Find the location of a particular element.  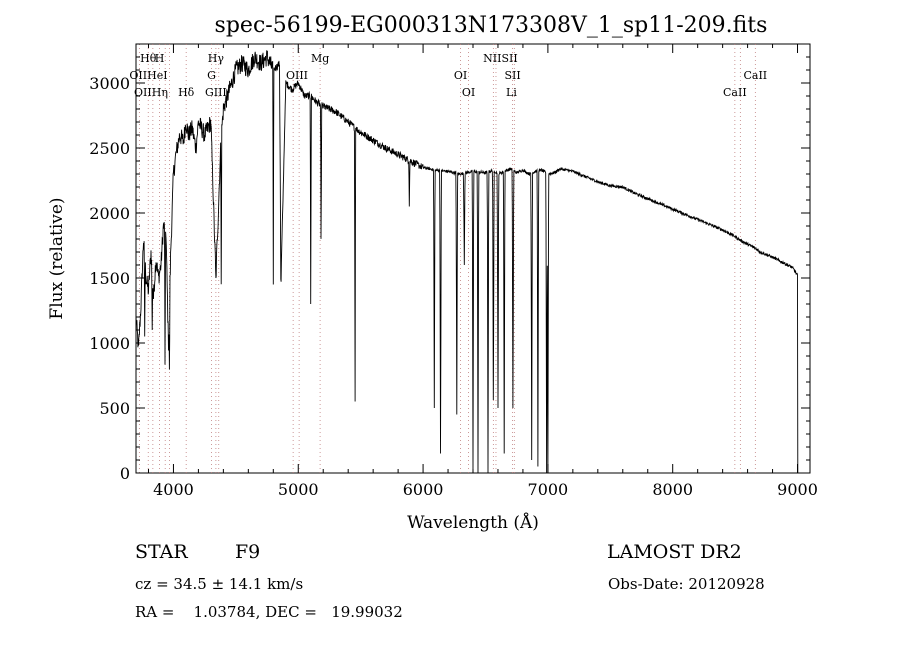

line-annotation: OIIHeI is located at coordinates (148, 75).